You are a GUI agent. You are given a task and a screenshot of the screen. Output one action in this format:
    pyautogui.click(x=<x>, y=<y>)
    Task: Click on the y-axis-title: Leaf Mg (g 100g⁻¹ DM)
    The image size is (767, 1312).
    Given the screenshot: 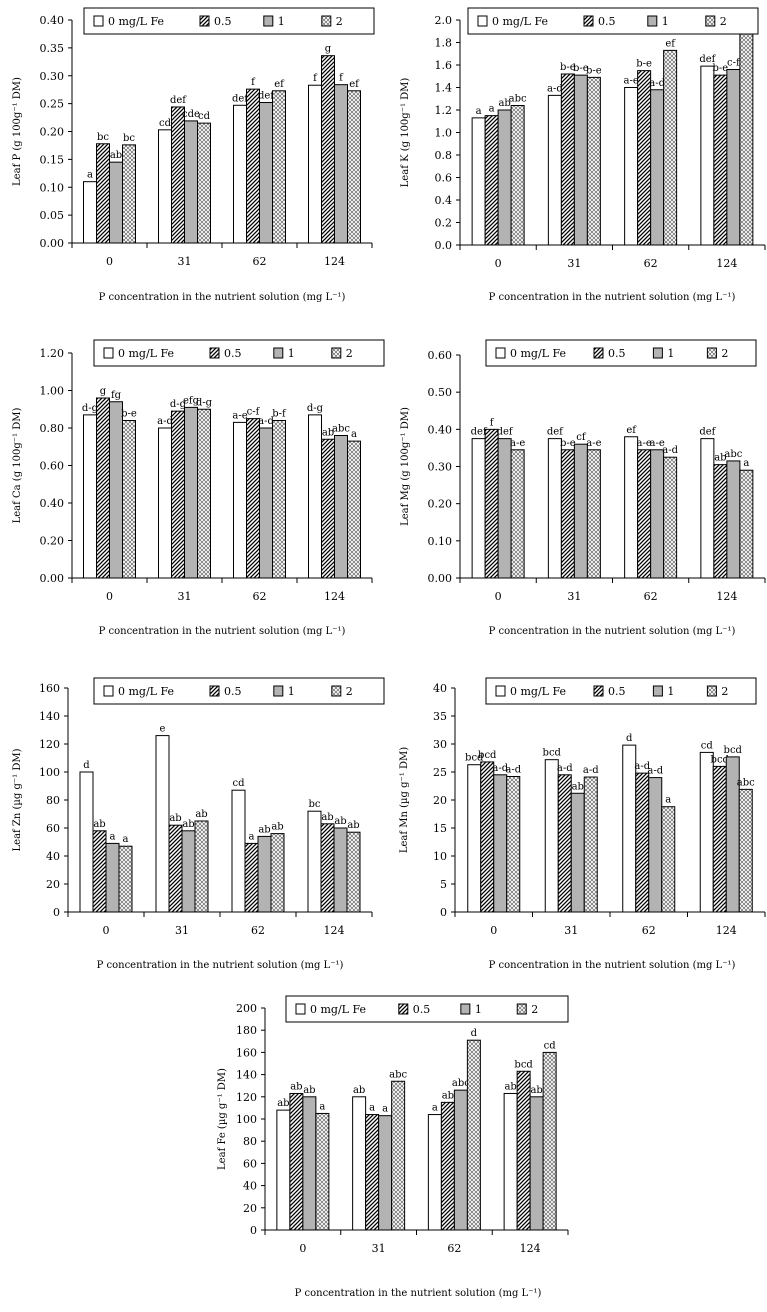 What is the action you would take?
    pyautogui.click(x=405, y=466)
    